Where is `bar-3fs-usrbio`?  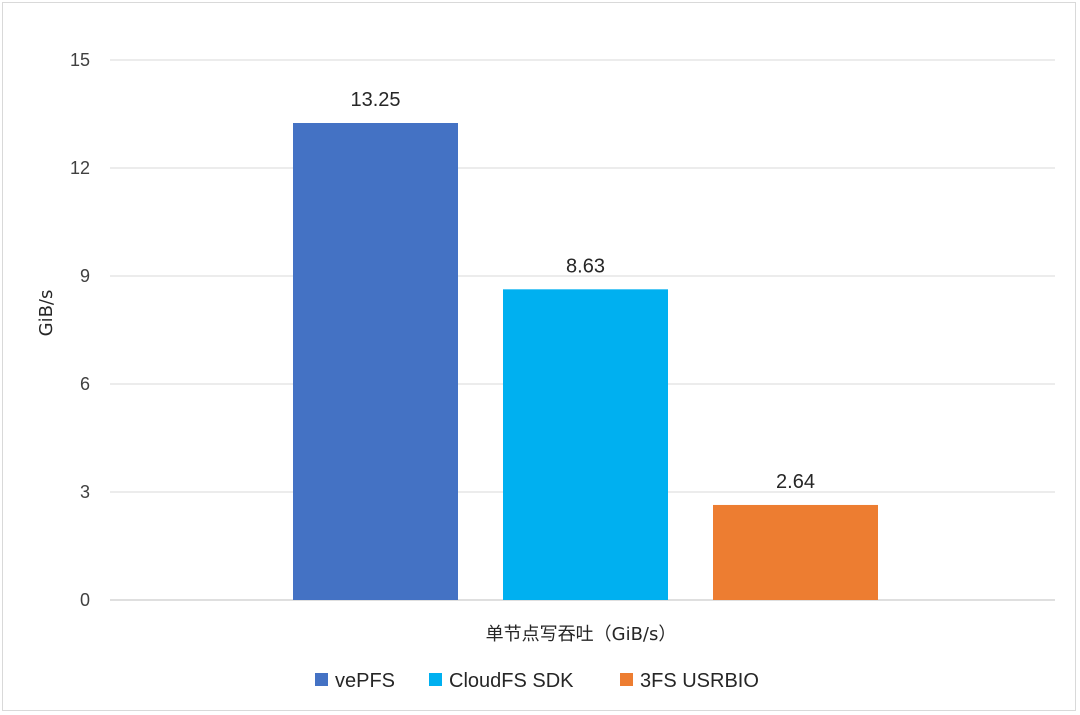
bar-3fs-usrbio is located at coordinates (795, 552).